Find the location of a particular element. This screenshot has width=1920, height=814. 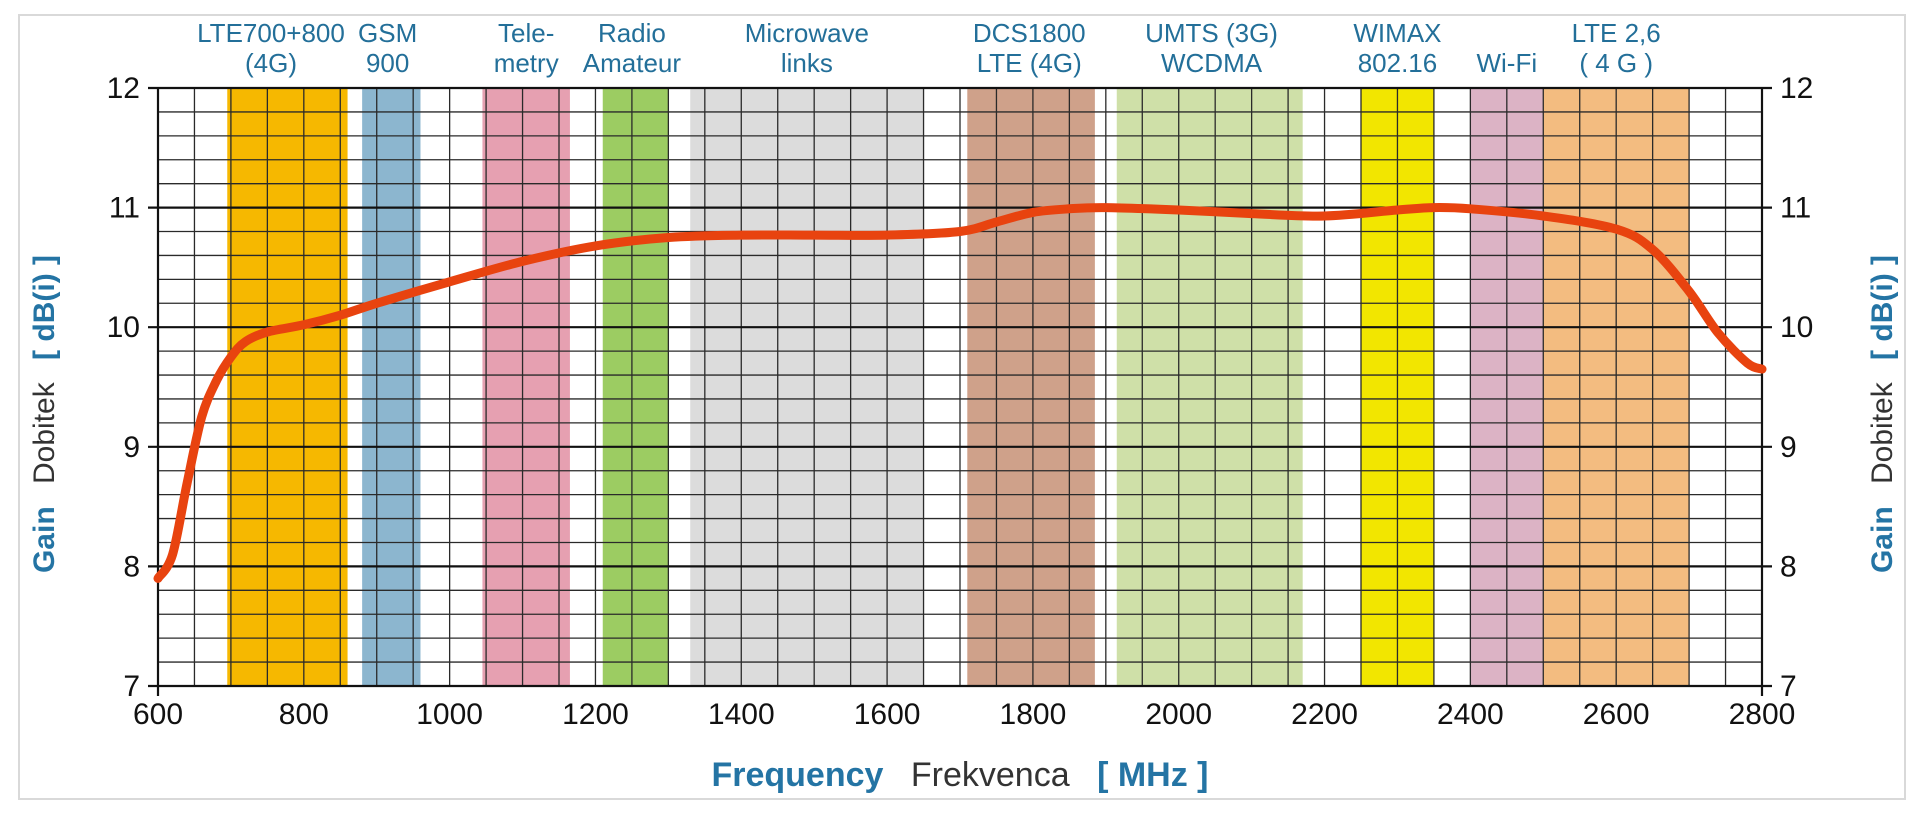

band-label-2-0: Tele- is located at coordinates (526, 33).